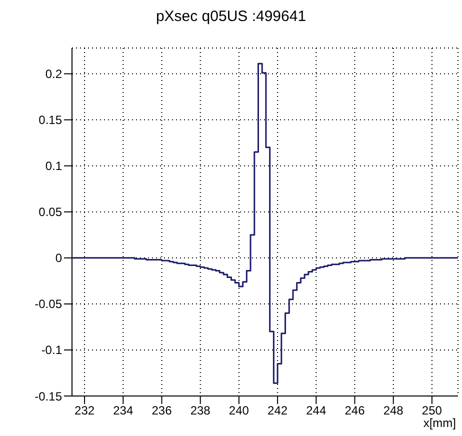  I want to click on y-tick-label: 0.1, so click(53, 166).